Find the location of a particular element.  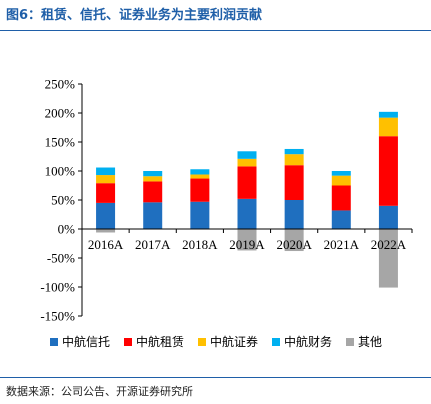

y-tick-label: -100% is located at coordinates (57, 287).